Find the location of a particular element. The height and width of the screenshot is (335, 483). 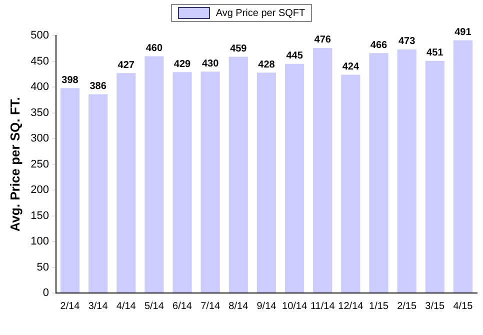

data-label: 430 is located at coordinates (211, 64).